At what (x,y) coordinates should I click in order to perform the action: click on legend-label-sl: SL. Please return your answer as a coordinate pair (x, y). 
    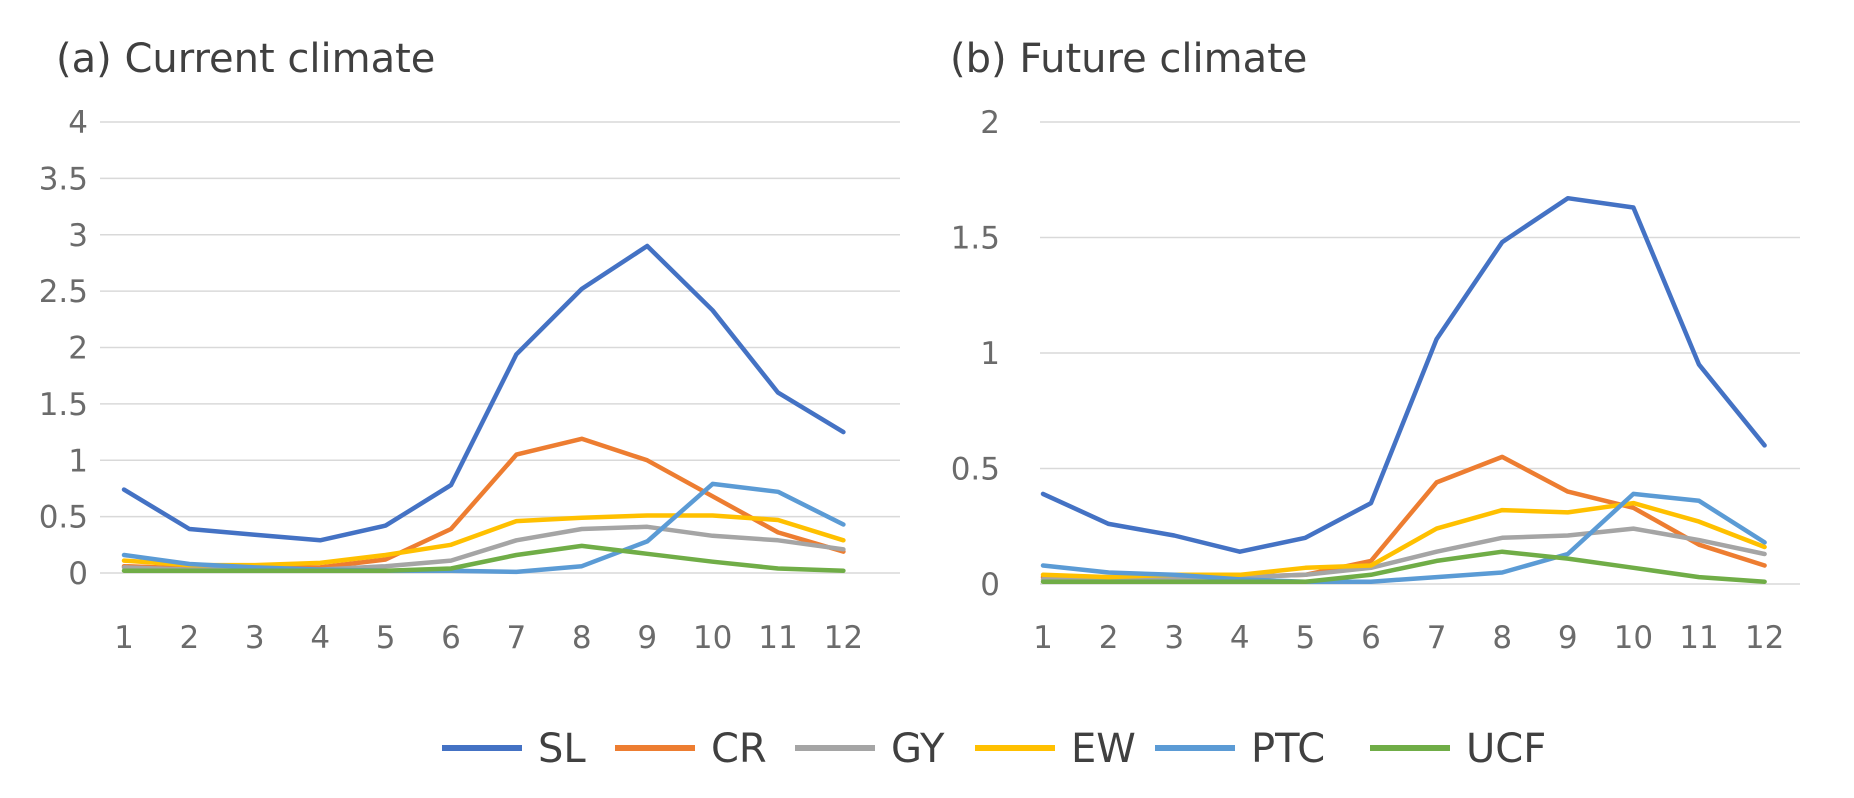
    Looking at the image, I should click on (562, 749).